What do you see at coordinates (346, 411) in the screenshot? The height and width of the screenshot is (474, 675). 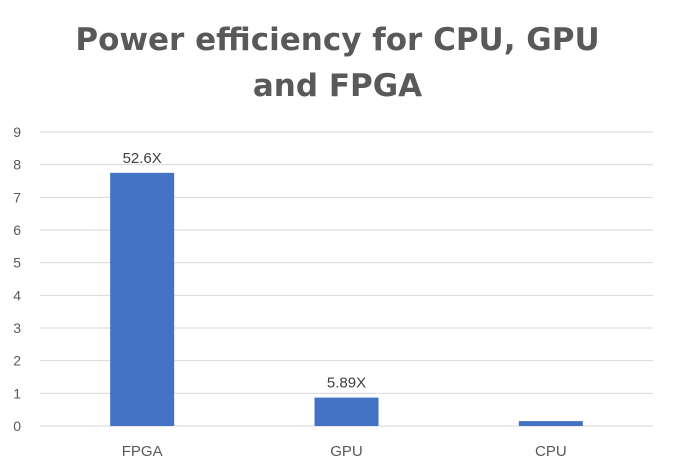 I see `bar-gpu` at bounding box center [346, 411].